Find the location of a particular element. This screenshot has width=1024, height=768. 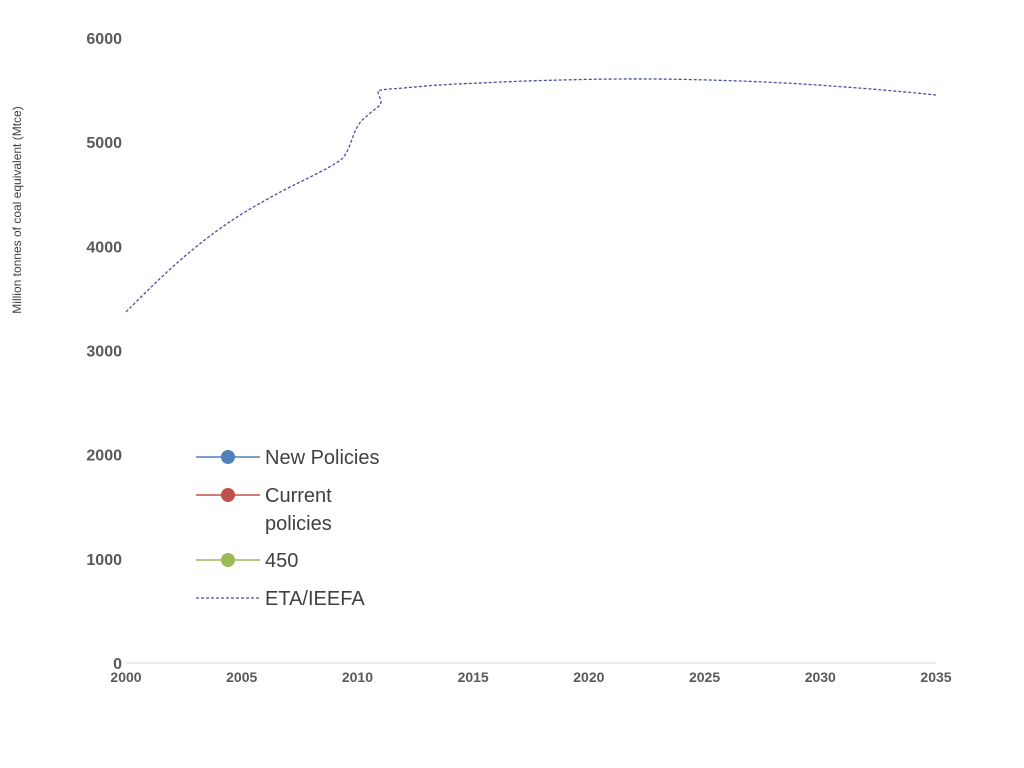

y-axis-title: Million tonnes of coal equivalent (Mtce) is located at coordinates (17, 209).